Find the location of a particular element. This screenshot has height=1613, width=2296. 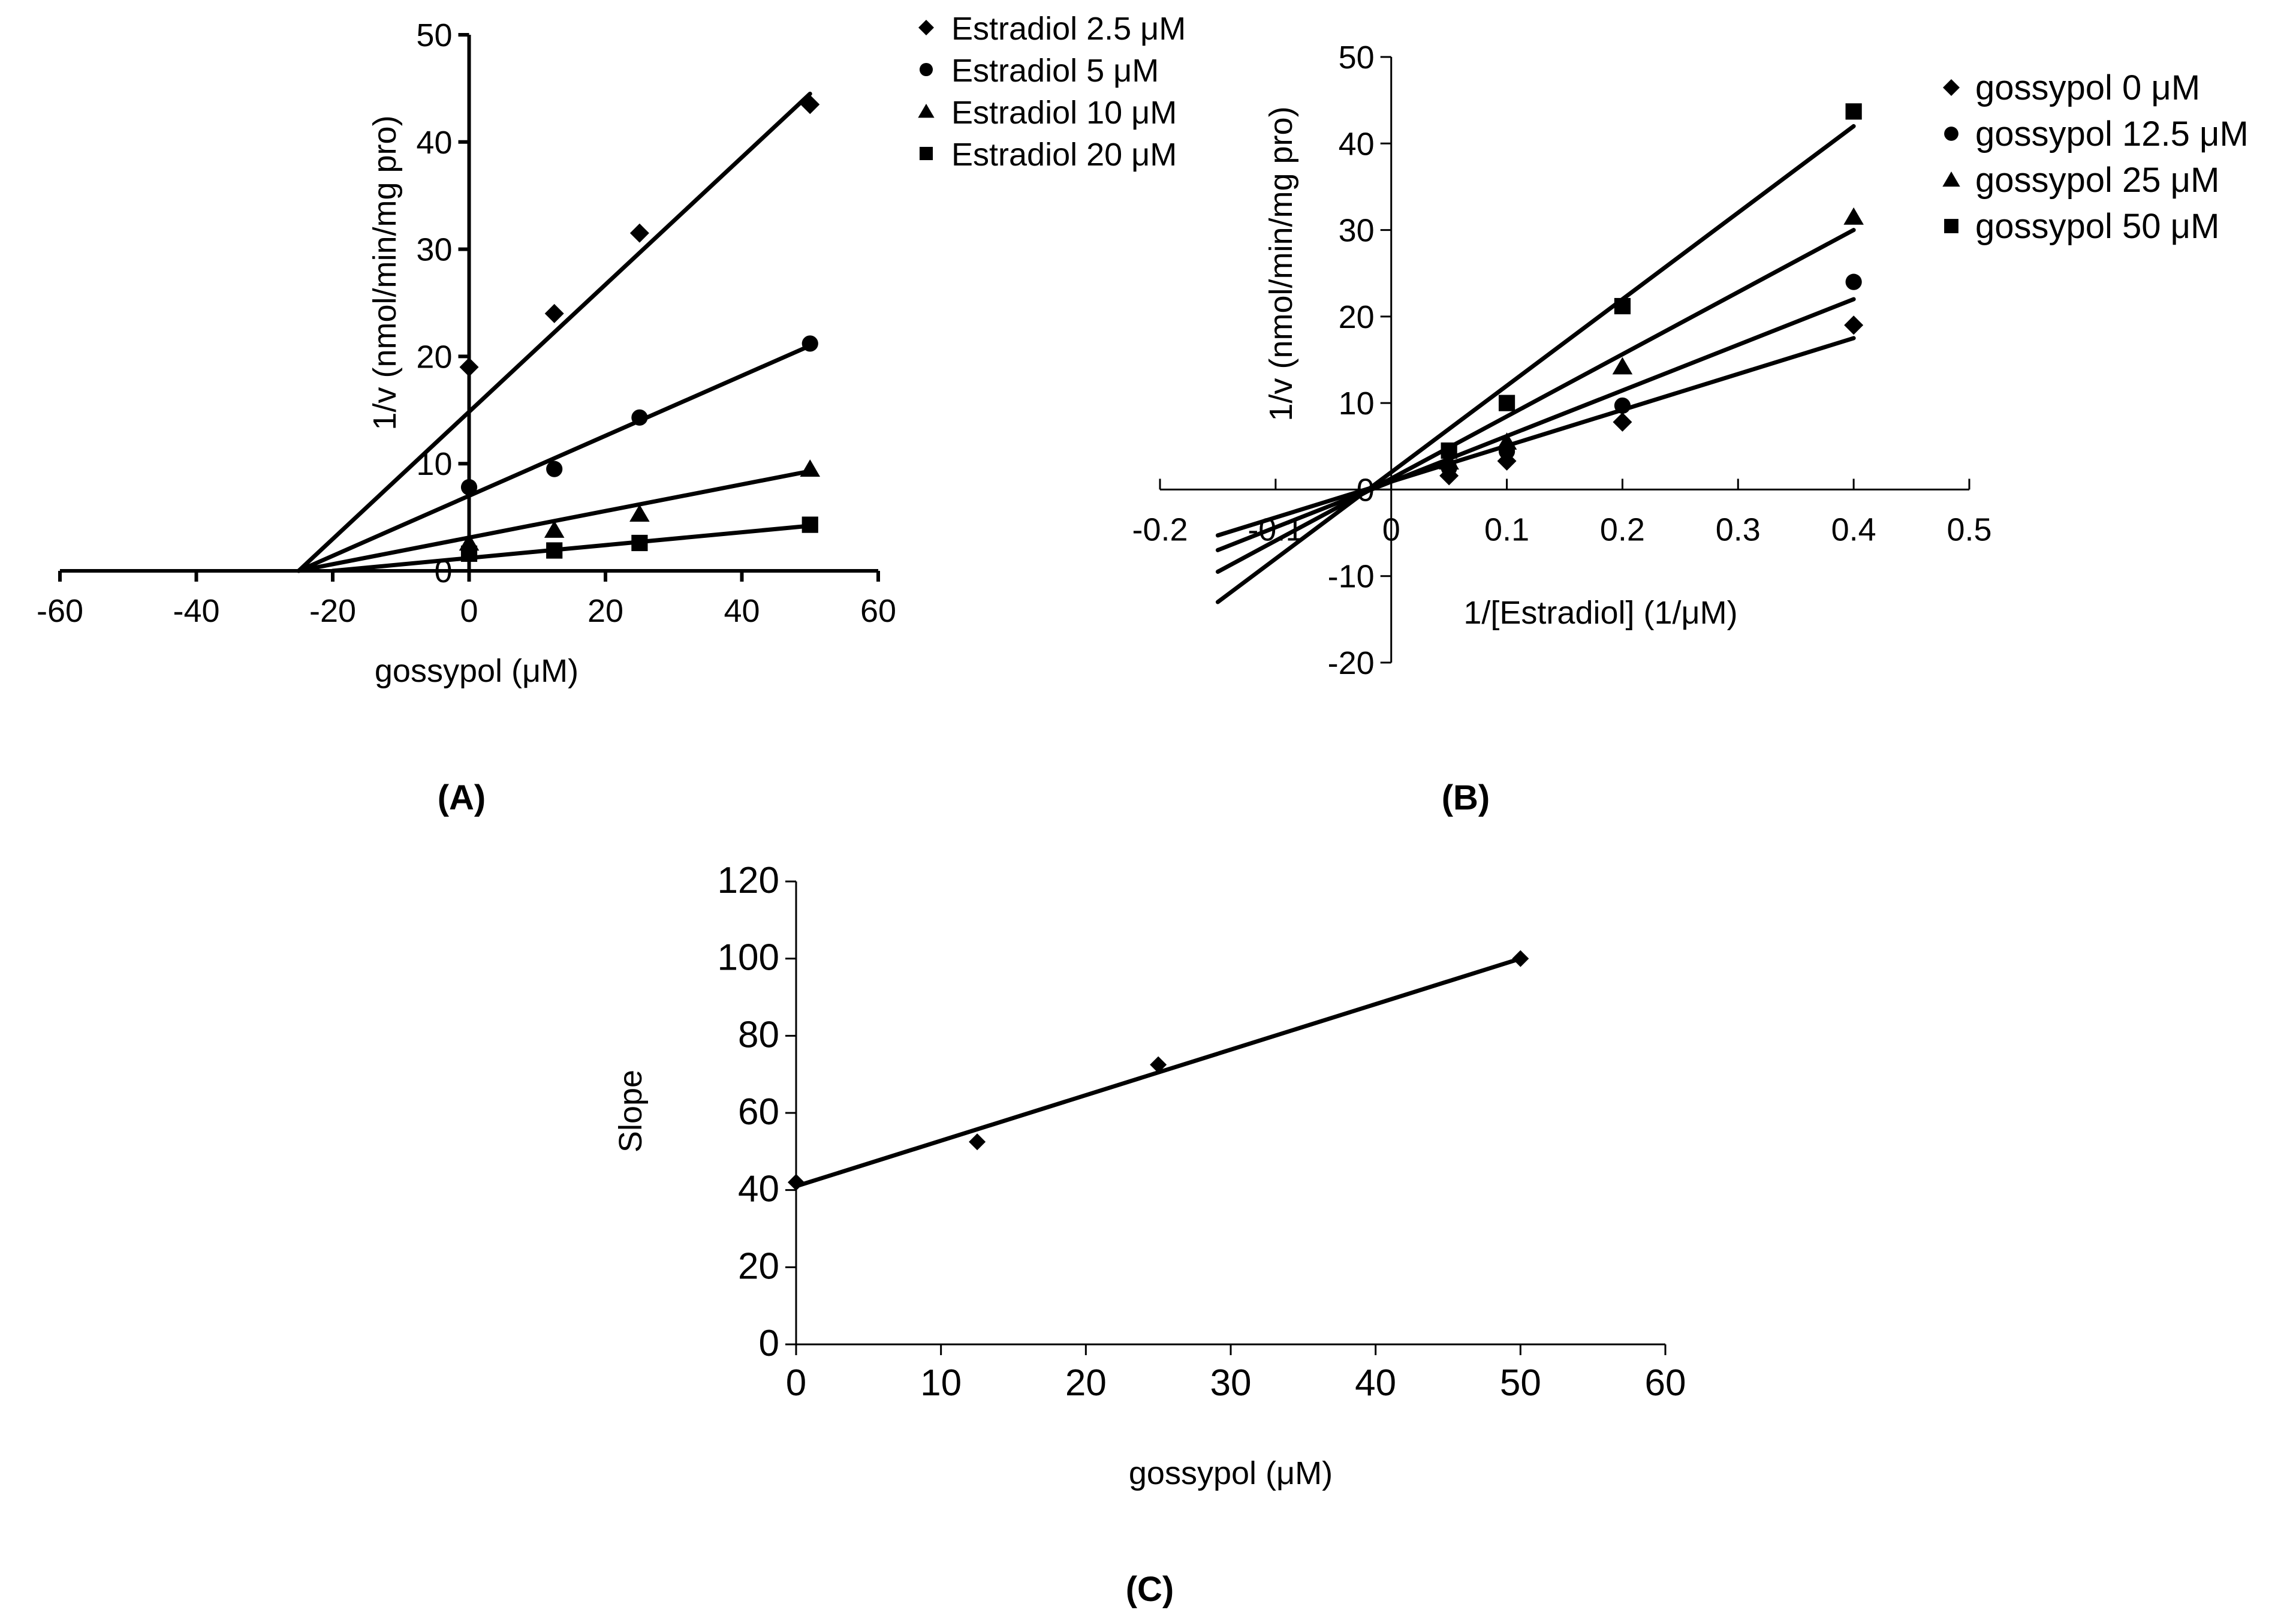

y-tick-label: 30 is located at coordinates (1357, 231).